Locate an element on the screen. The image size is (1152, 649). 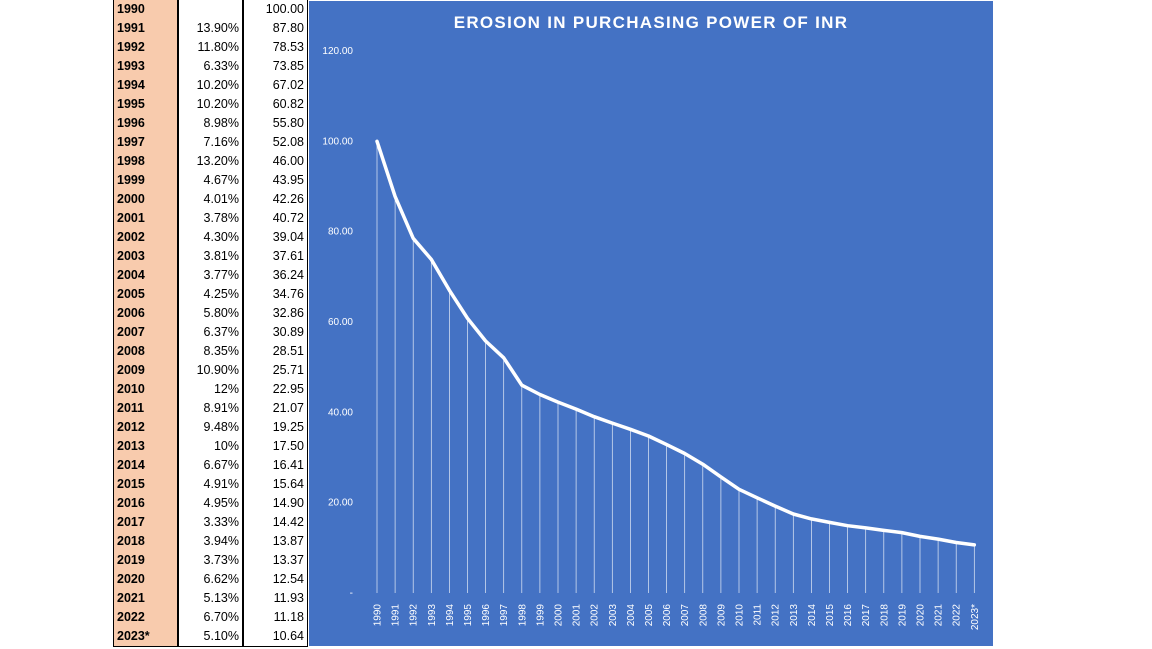
year-cell: 1991 is located at coordinates (146, 28).